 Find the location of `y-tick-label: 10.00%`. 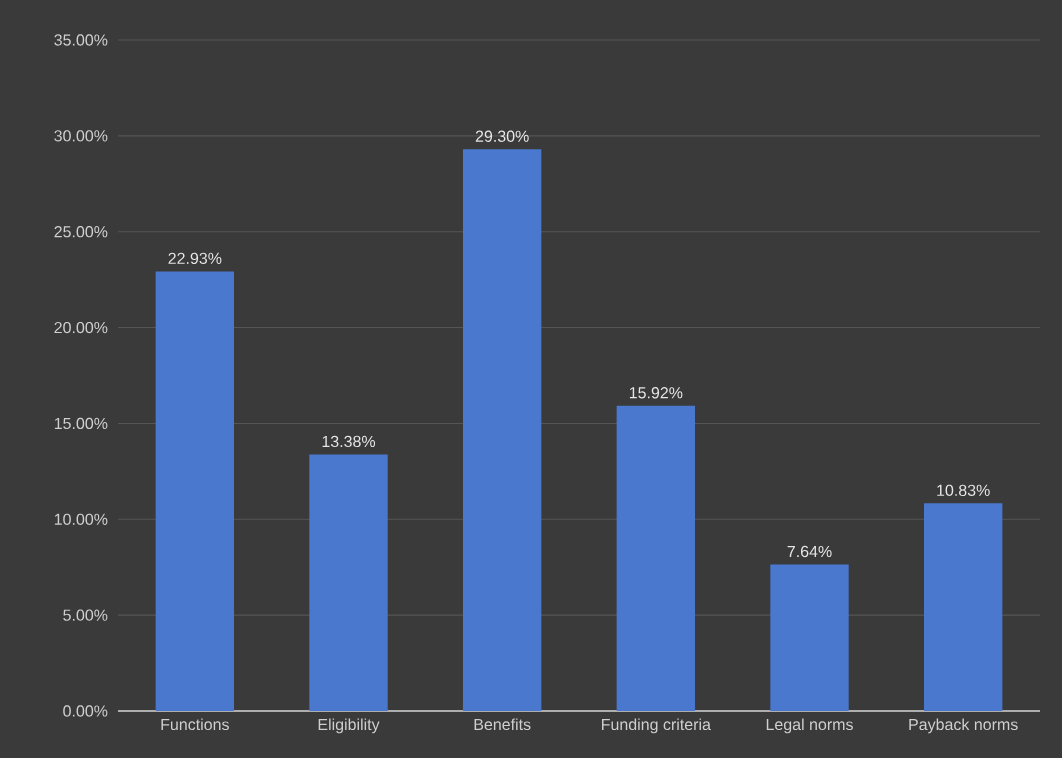

y-tick-label: 10.00% is located at coordinates (81, 519).